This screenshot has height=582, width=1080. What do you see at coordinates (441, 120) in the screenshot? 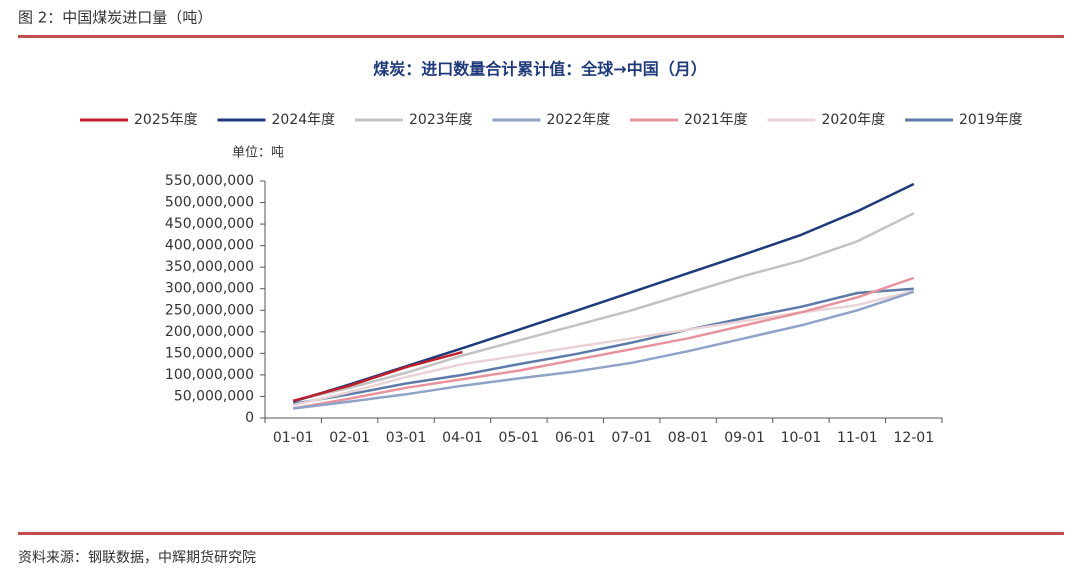
I see `legend-label: 2023年度` at bounding box center [441, 120].